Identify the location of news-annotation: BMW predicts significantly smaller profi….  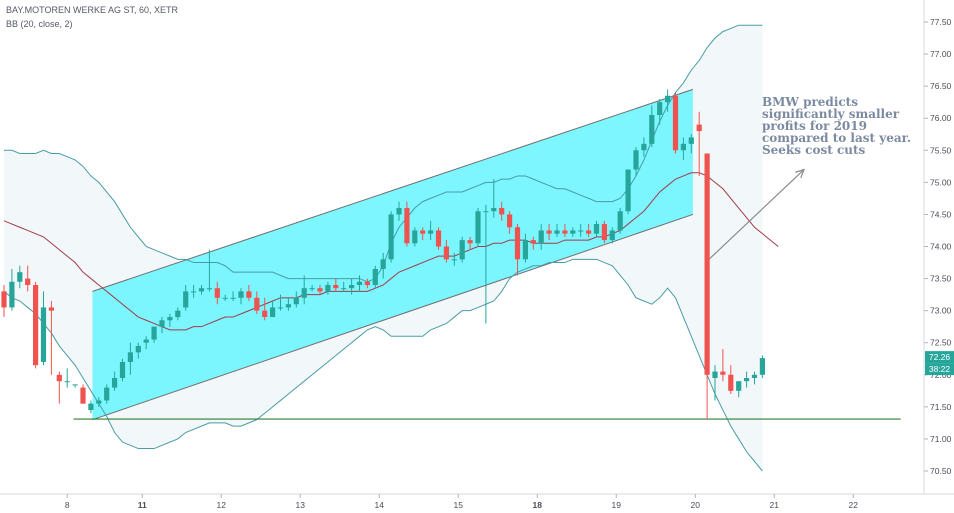
(837, 126).